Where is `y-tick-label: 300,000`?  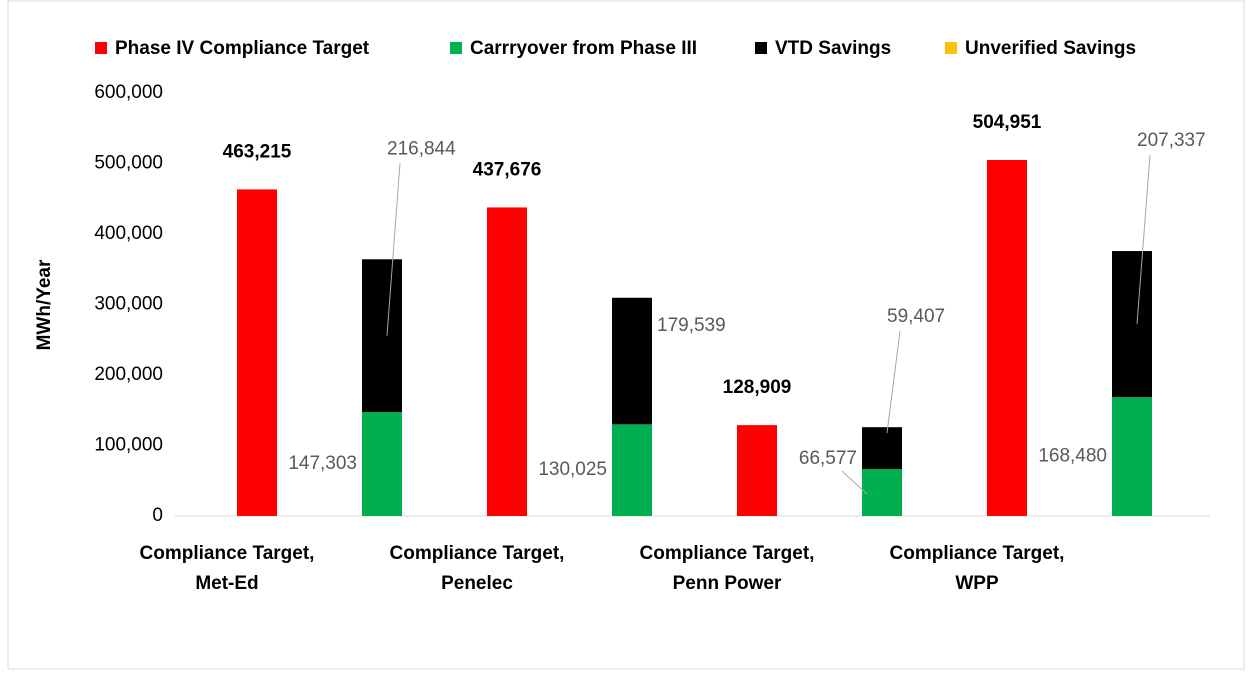
y-tick-label: 300,000 is located at coordinates (128, 304).